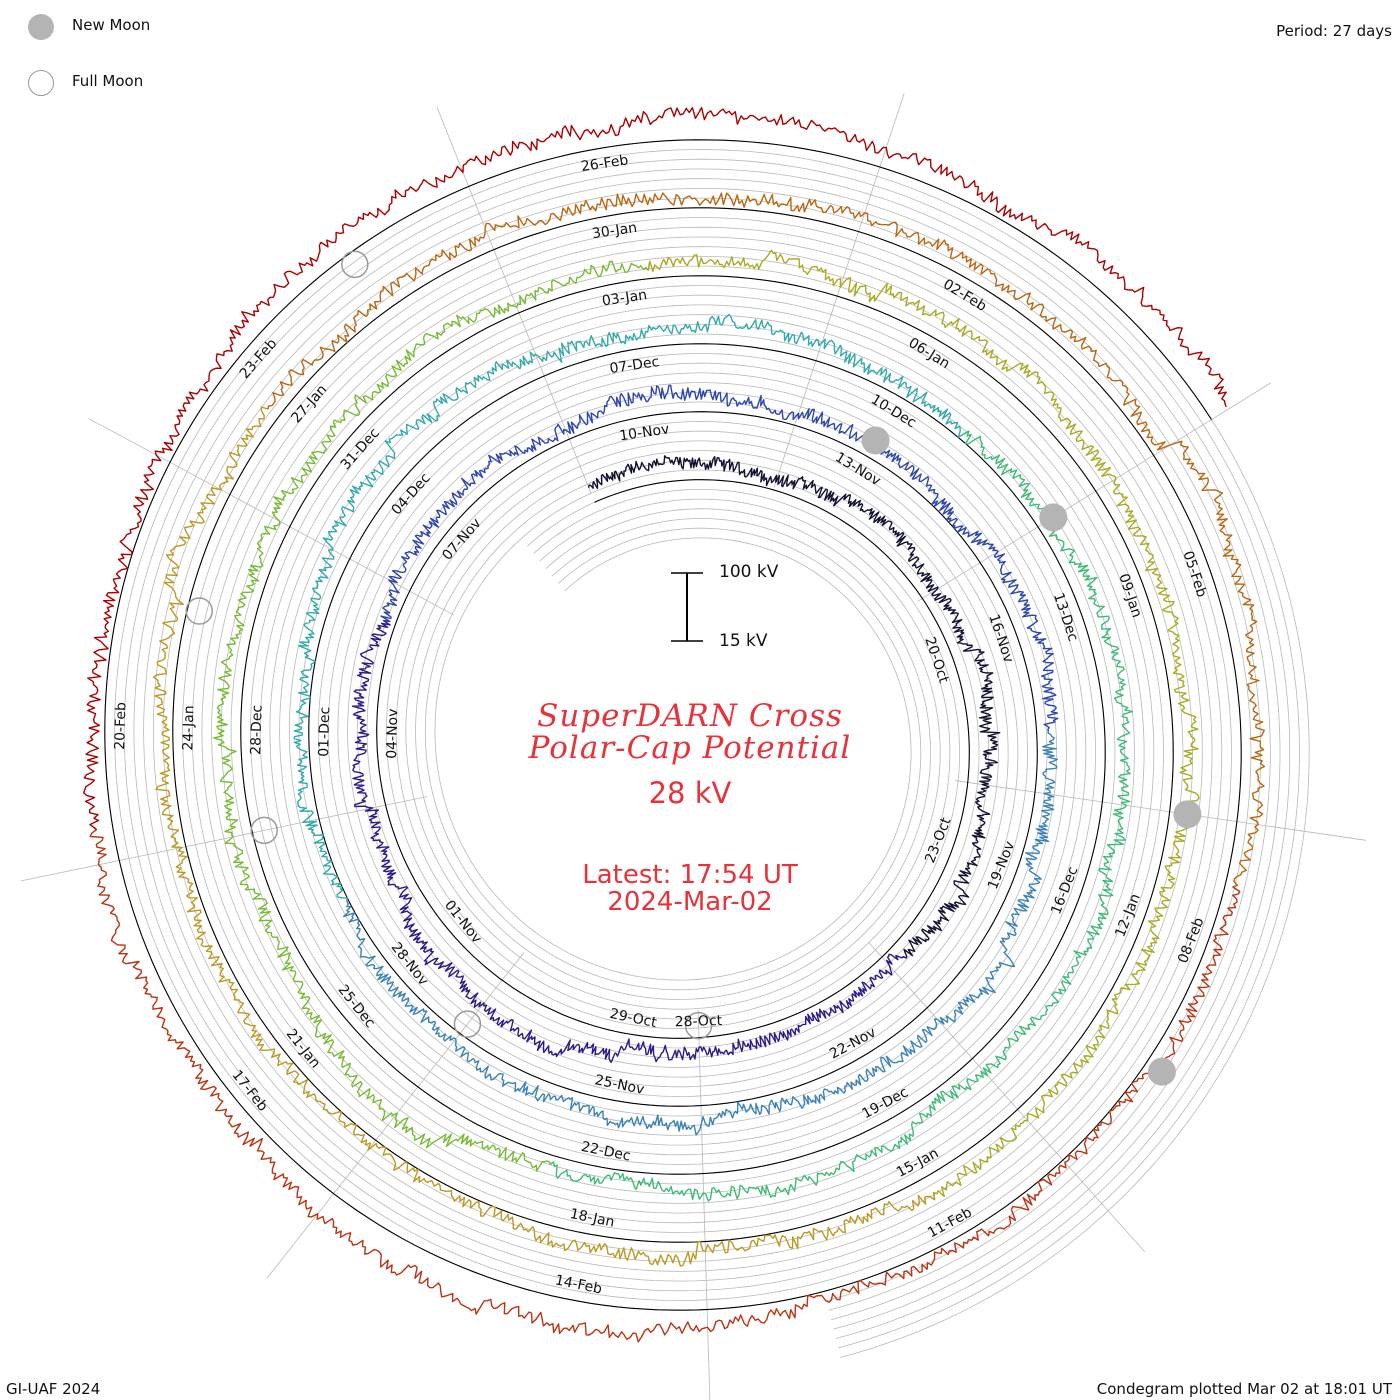  What do you see at coordinates (624, 298) in the screenshot?
I see `date-label-26: 03-Jan` at bounding box center [624, 298].